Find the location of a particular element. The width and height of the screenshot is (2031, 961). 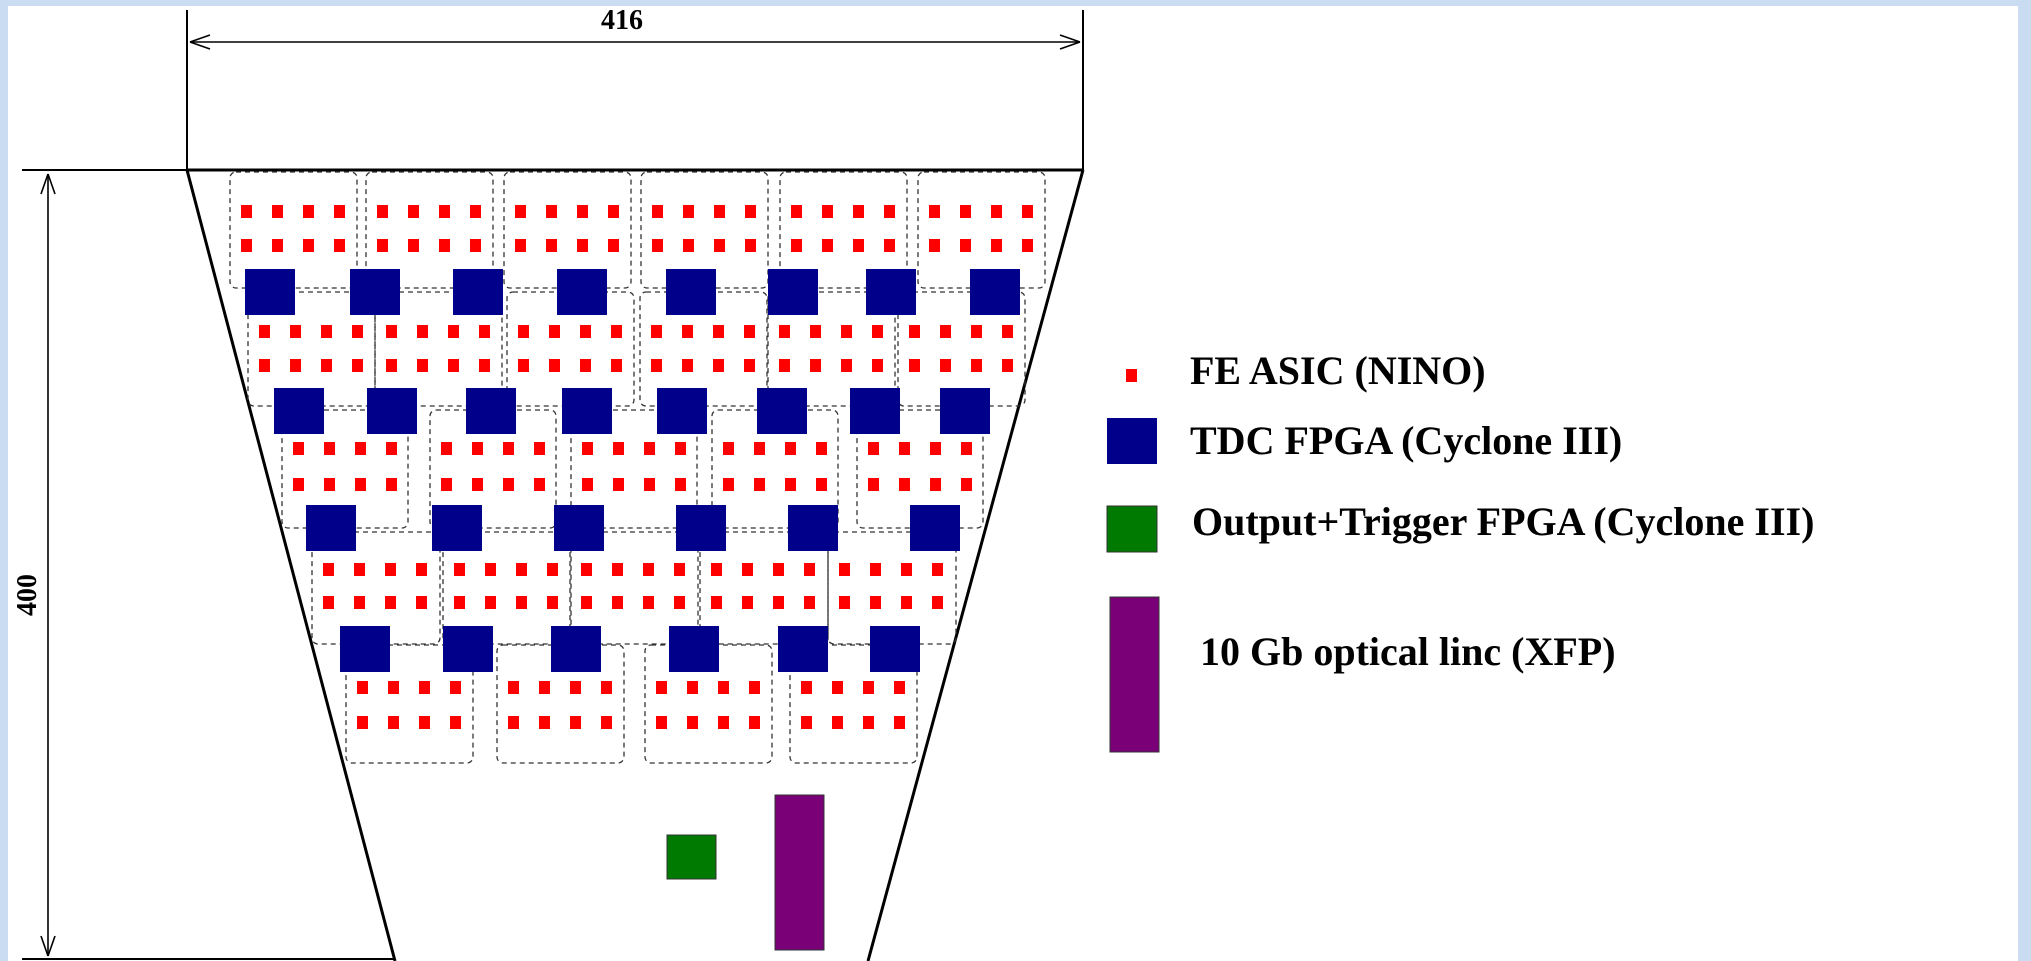

legend-label-xfp: 10 Gb optical linc (XFP) is located at coordinates (1408, 651).